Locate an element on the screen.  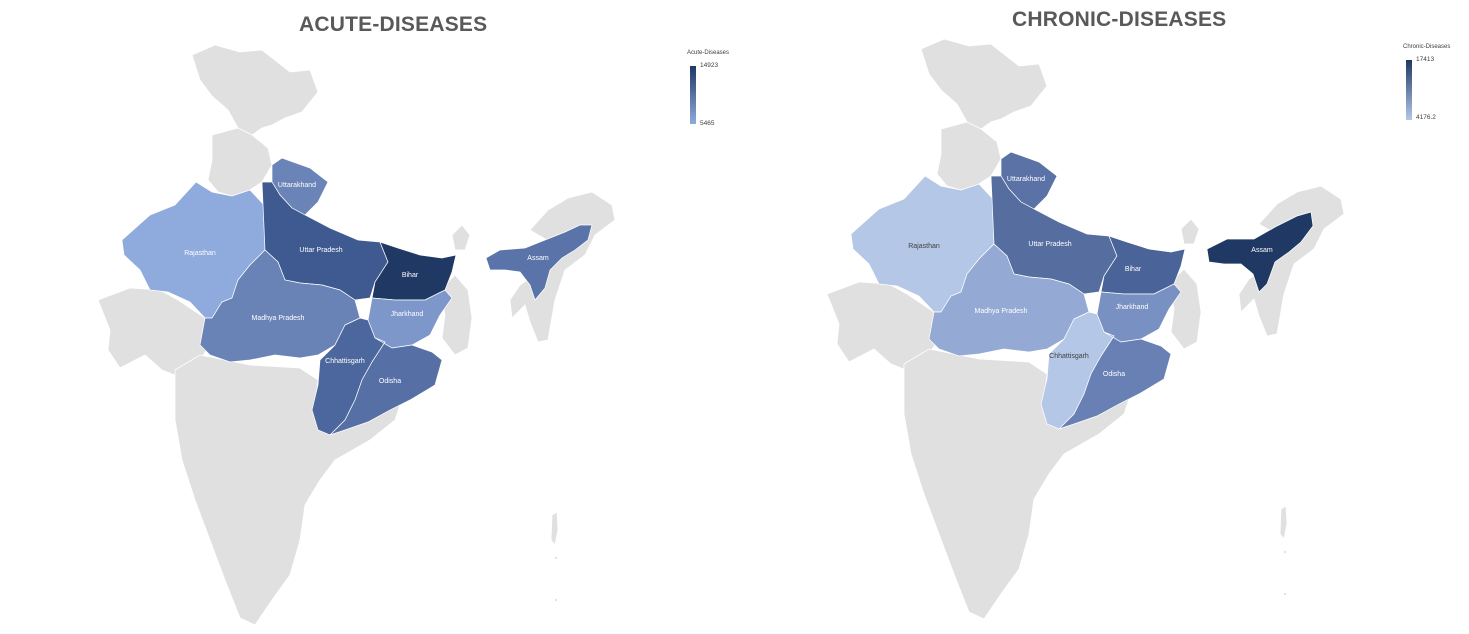
legend-min-value: 4176.2 is located at coordinates (1426, 117).